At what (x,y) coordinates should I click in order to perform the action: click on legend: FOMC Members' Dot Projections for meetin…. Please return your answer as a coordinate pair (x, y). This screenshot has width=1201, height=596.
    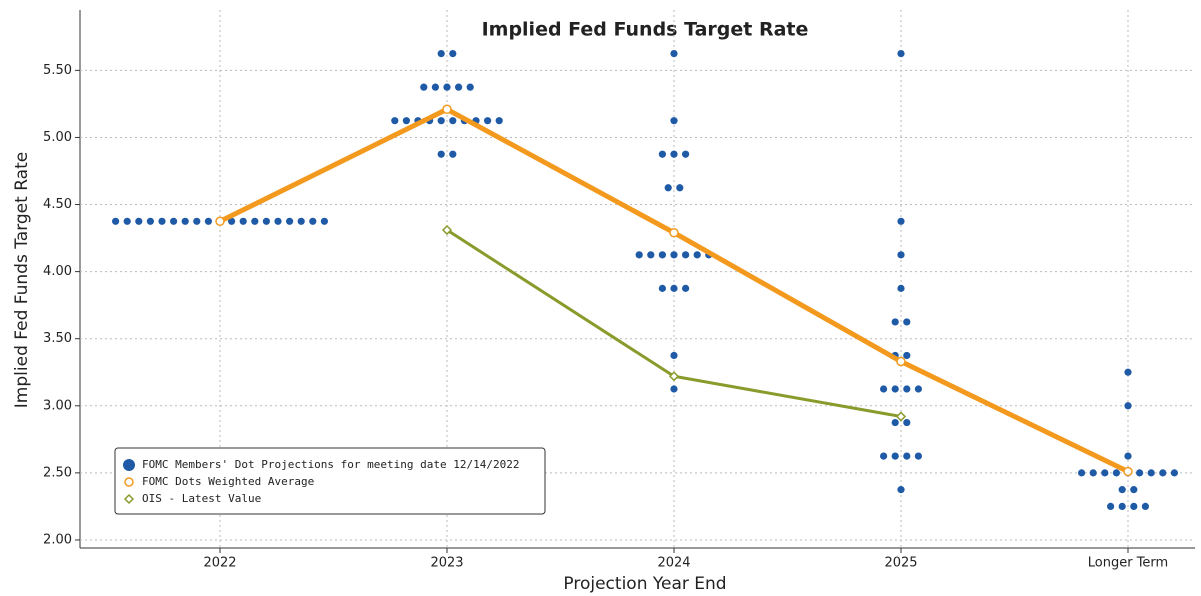
    Looking at the image, I should click on (330, 481).